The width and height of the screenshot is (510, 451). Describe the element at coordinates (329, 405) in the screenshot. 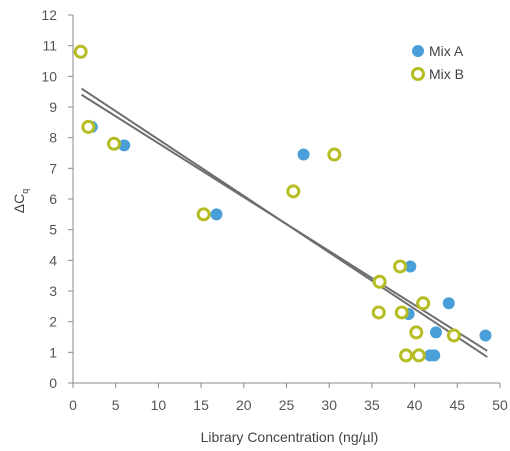

I see `x-tick-label: 30` at that location.